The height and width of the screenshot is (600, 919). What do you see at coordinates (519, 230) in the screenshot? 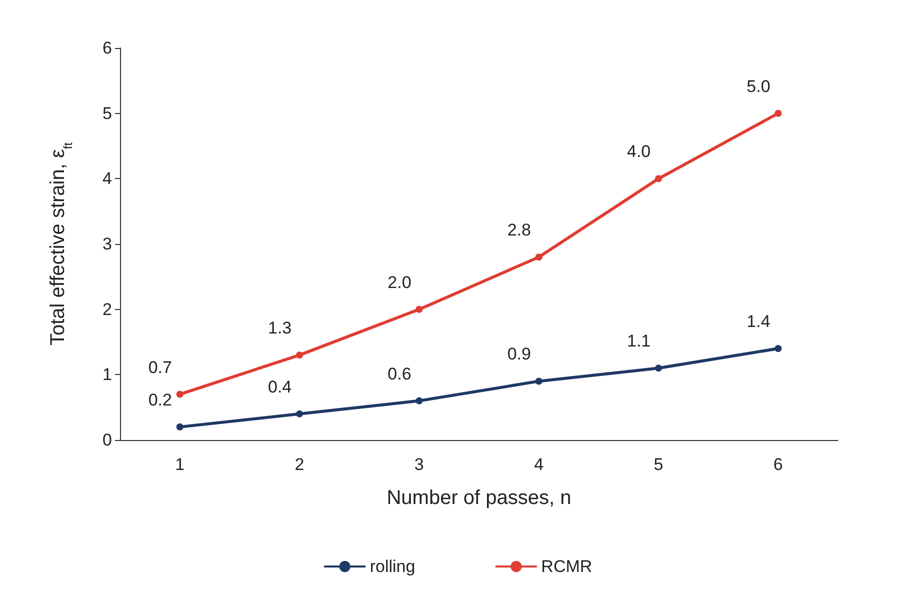
I see `data-label: 2.8` at bounding box center [519, 230].